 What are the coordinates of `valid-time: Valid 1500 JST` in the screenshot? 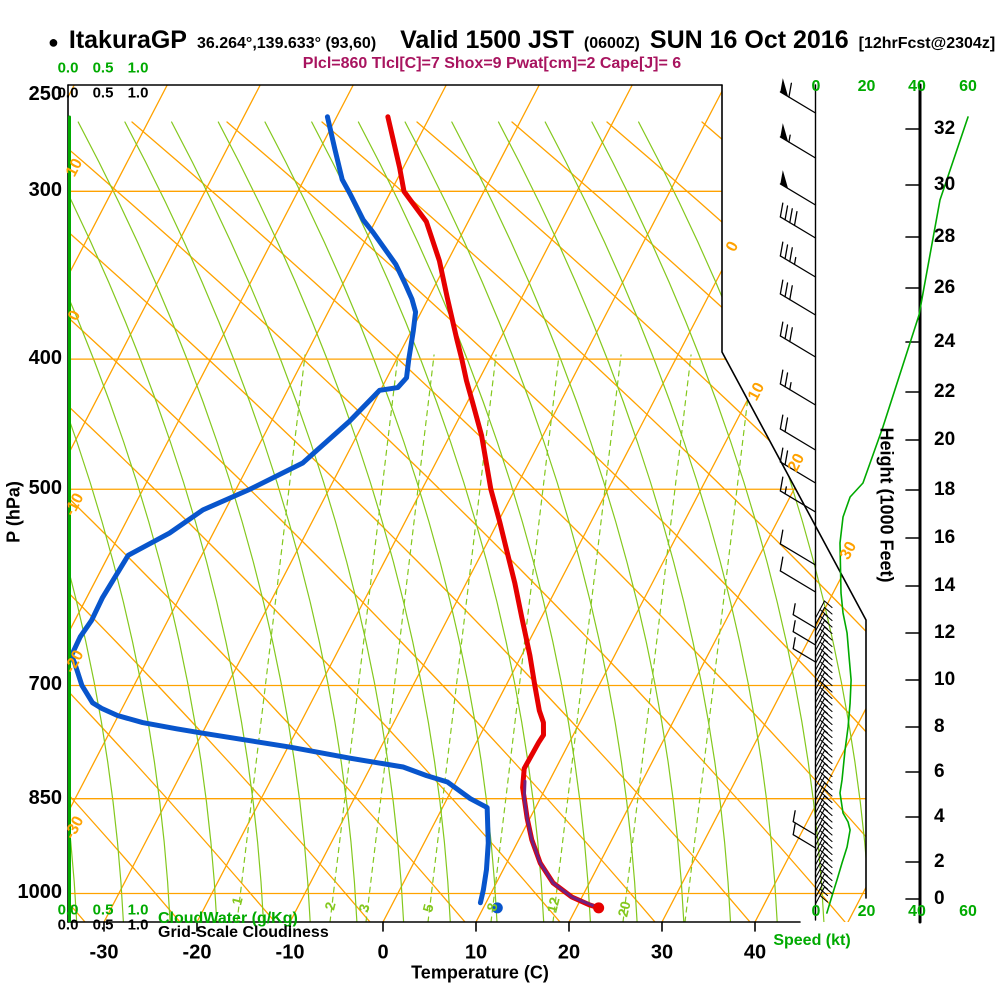 It's located at (487, 40).